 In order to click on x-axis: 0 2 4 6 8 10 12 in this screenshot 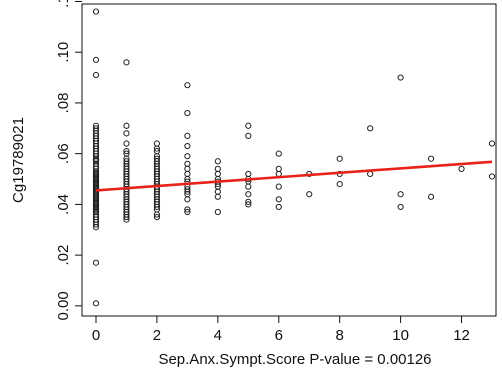, I will do `click(281, 330)`.